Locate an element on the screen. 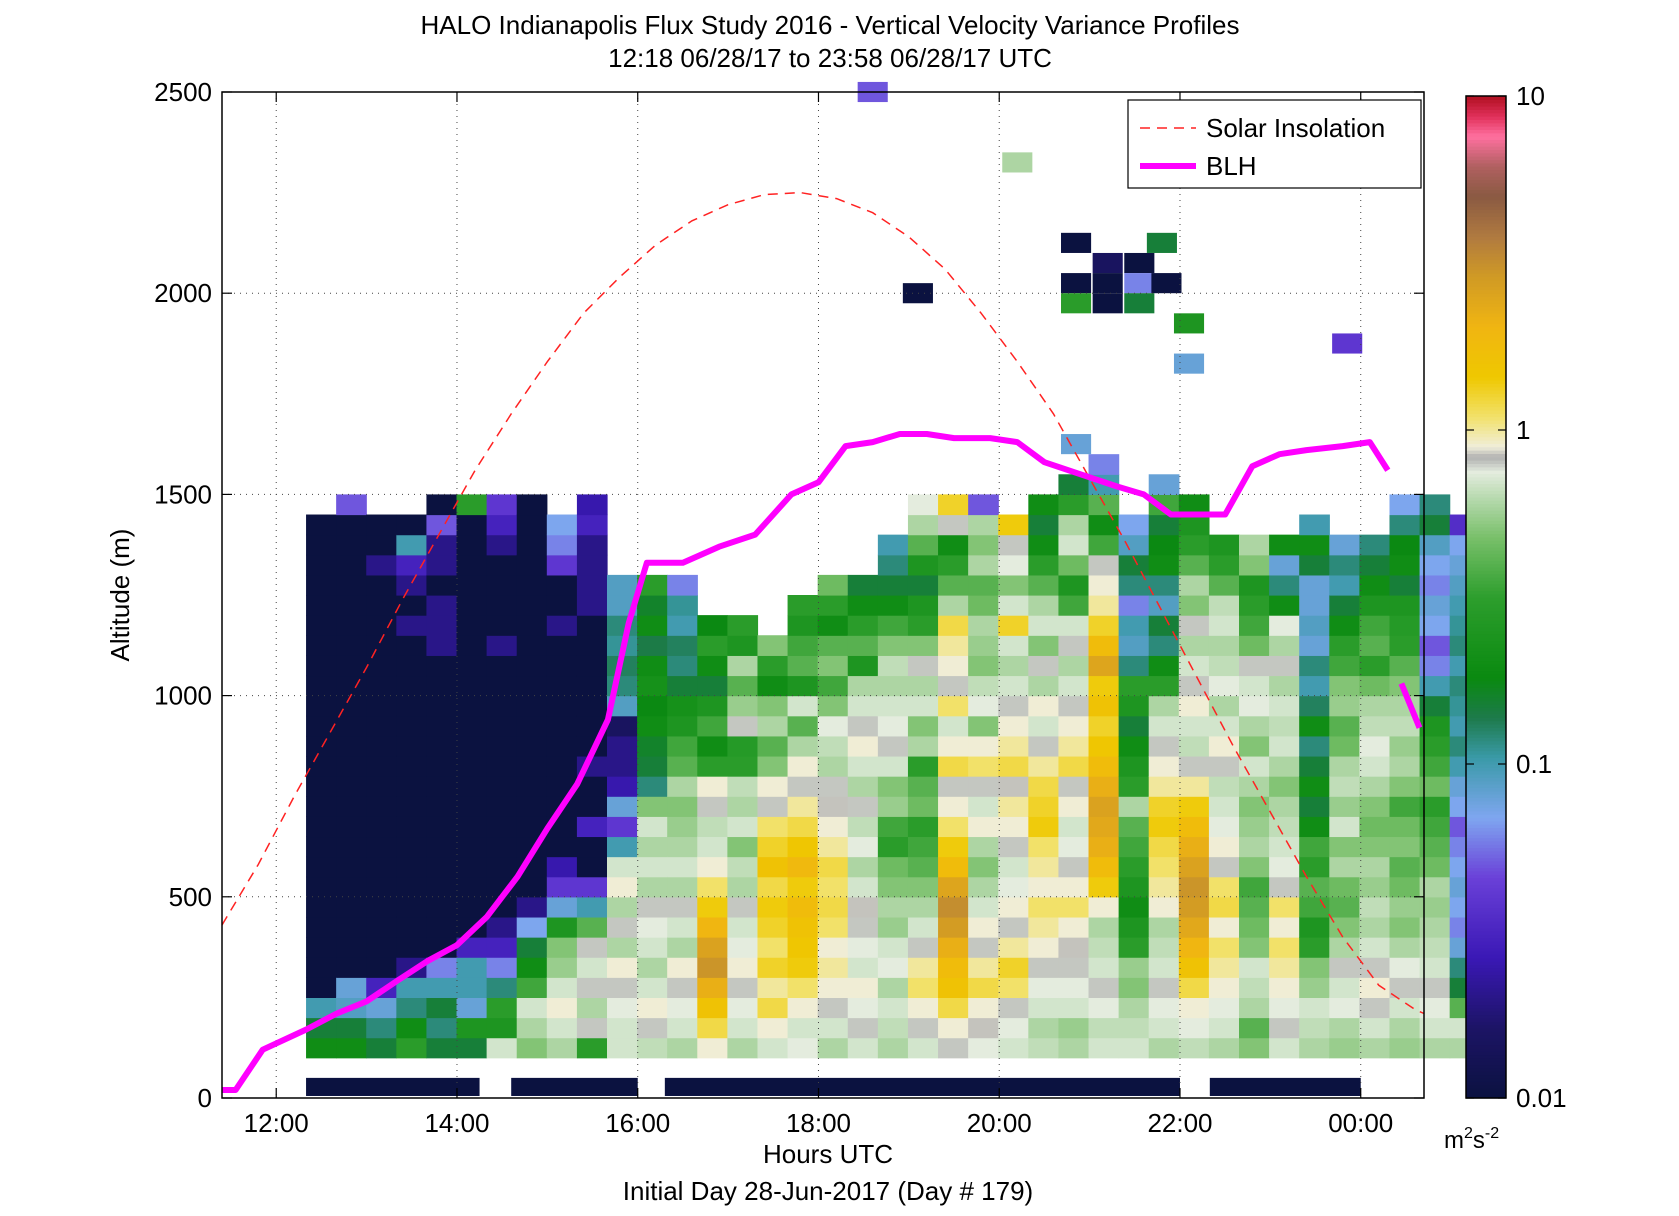  ground-bars is located at coordinates (833, 1086).